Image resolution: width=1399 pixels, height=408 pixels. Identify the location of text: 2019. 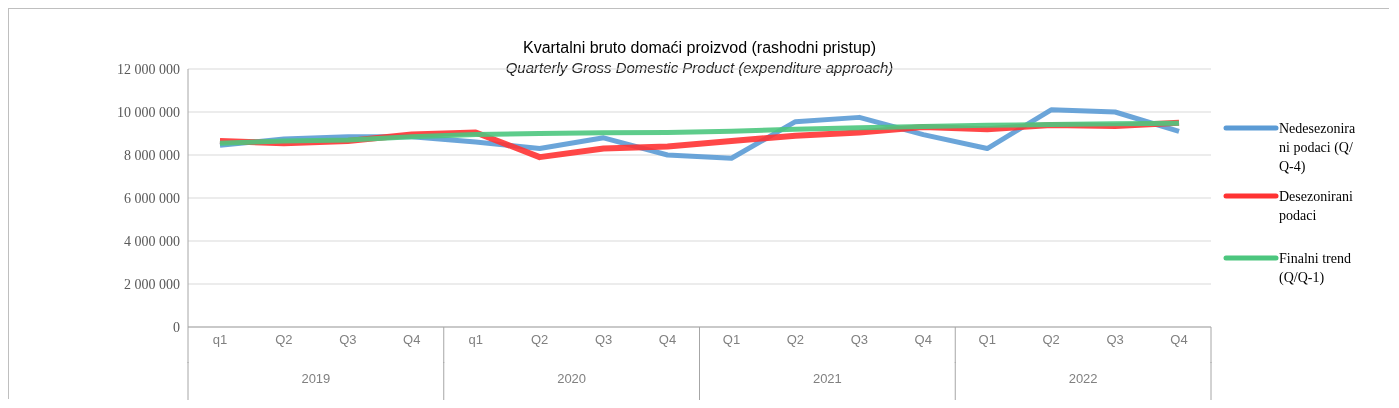
(316, 378).